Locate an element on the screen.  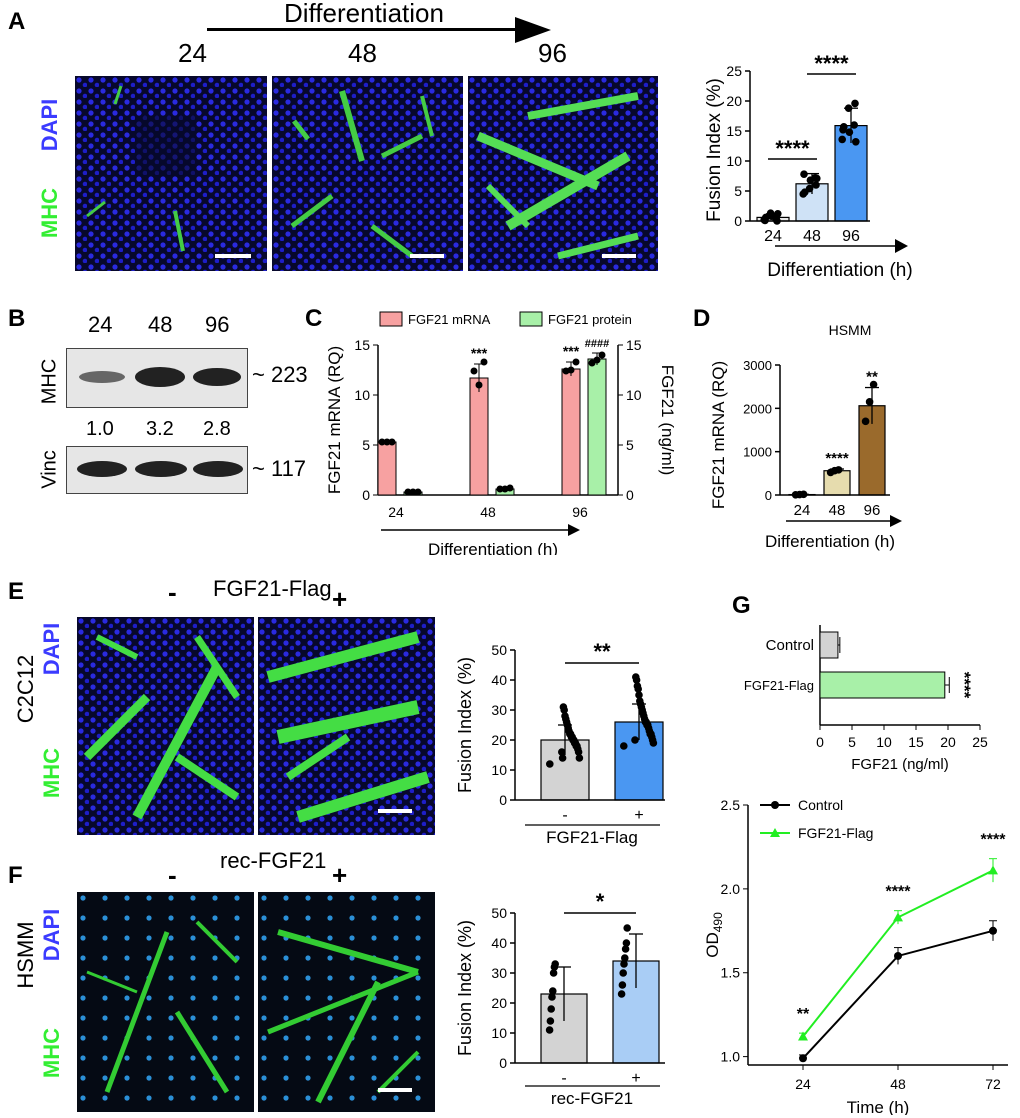
cells-f-minus is located at coordinates (165, 1002).